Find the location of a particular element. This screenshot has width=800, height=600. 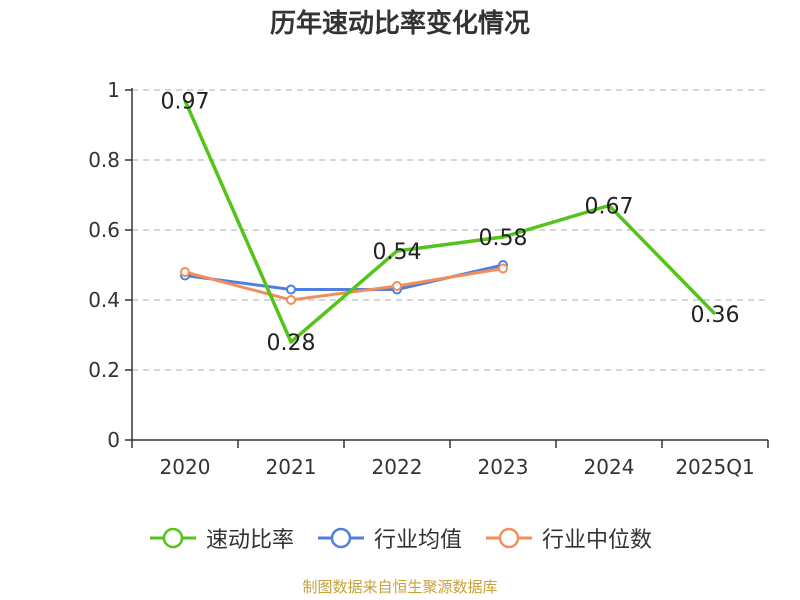

data-label: 0.67 is located at coordinates (609, 207).